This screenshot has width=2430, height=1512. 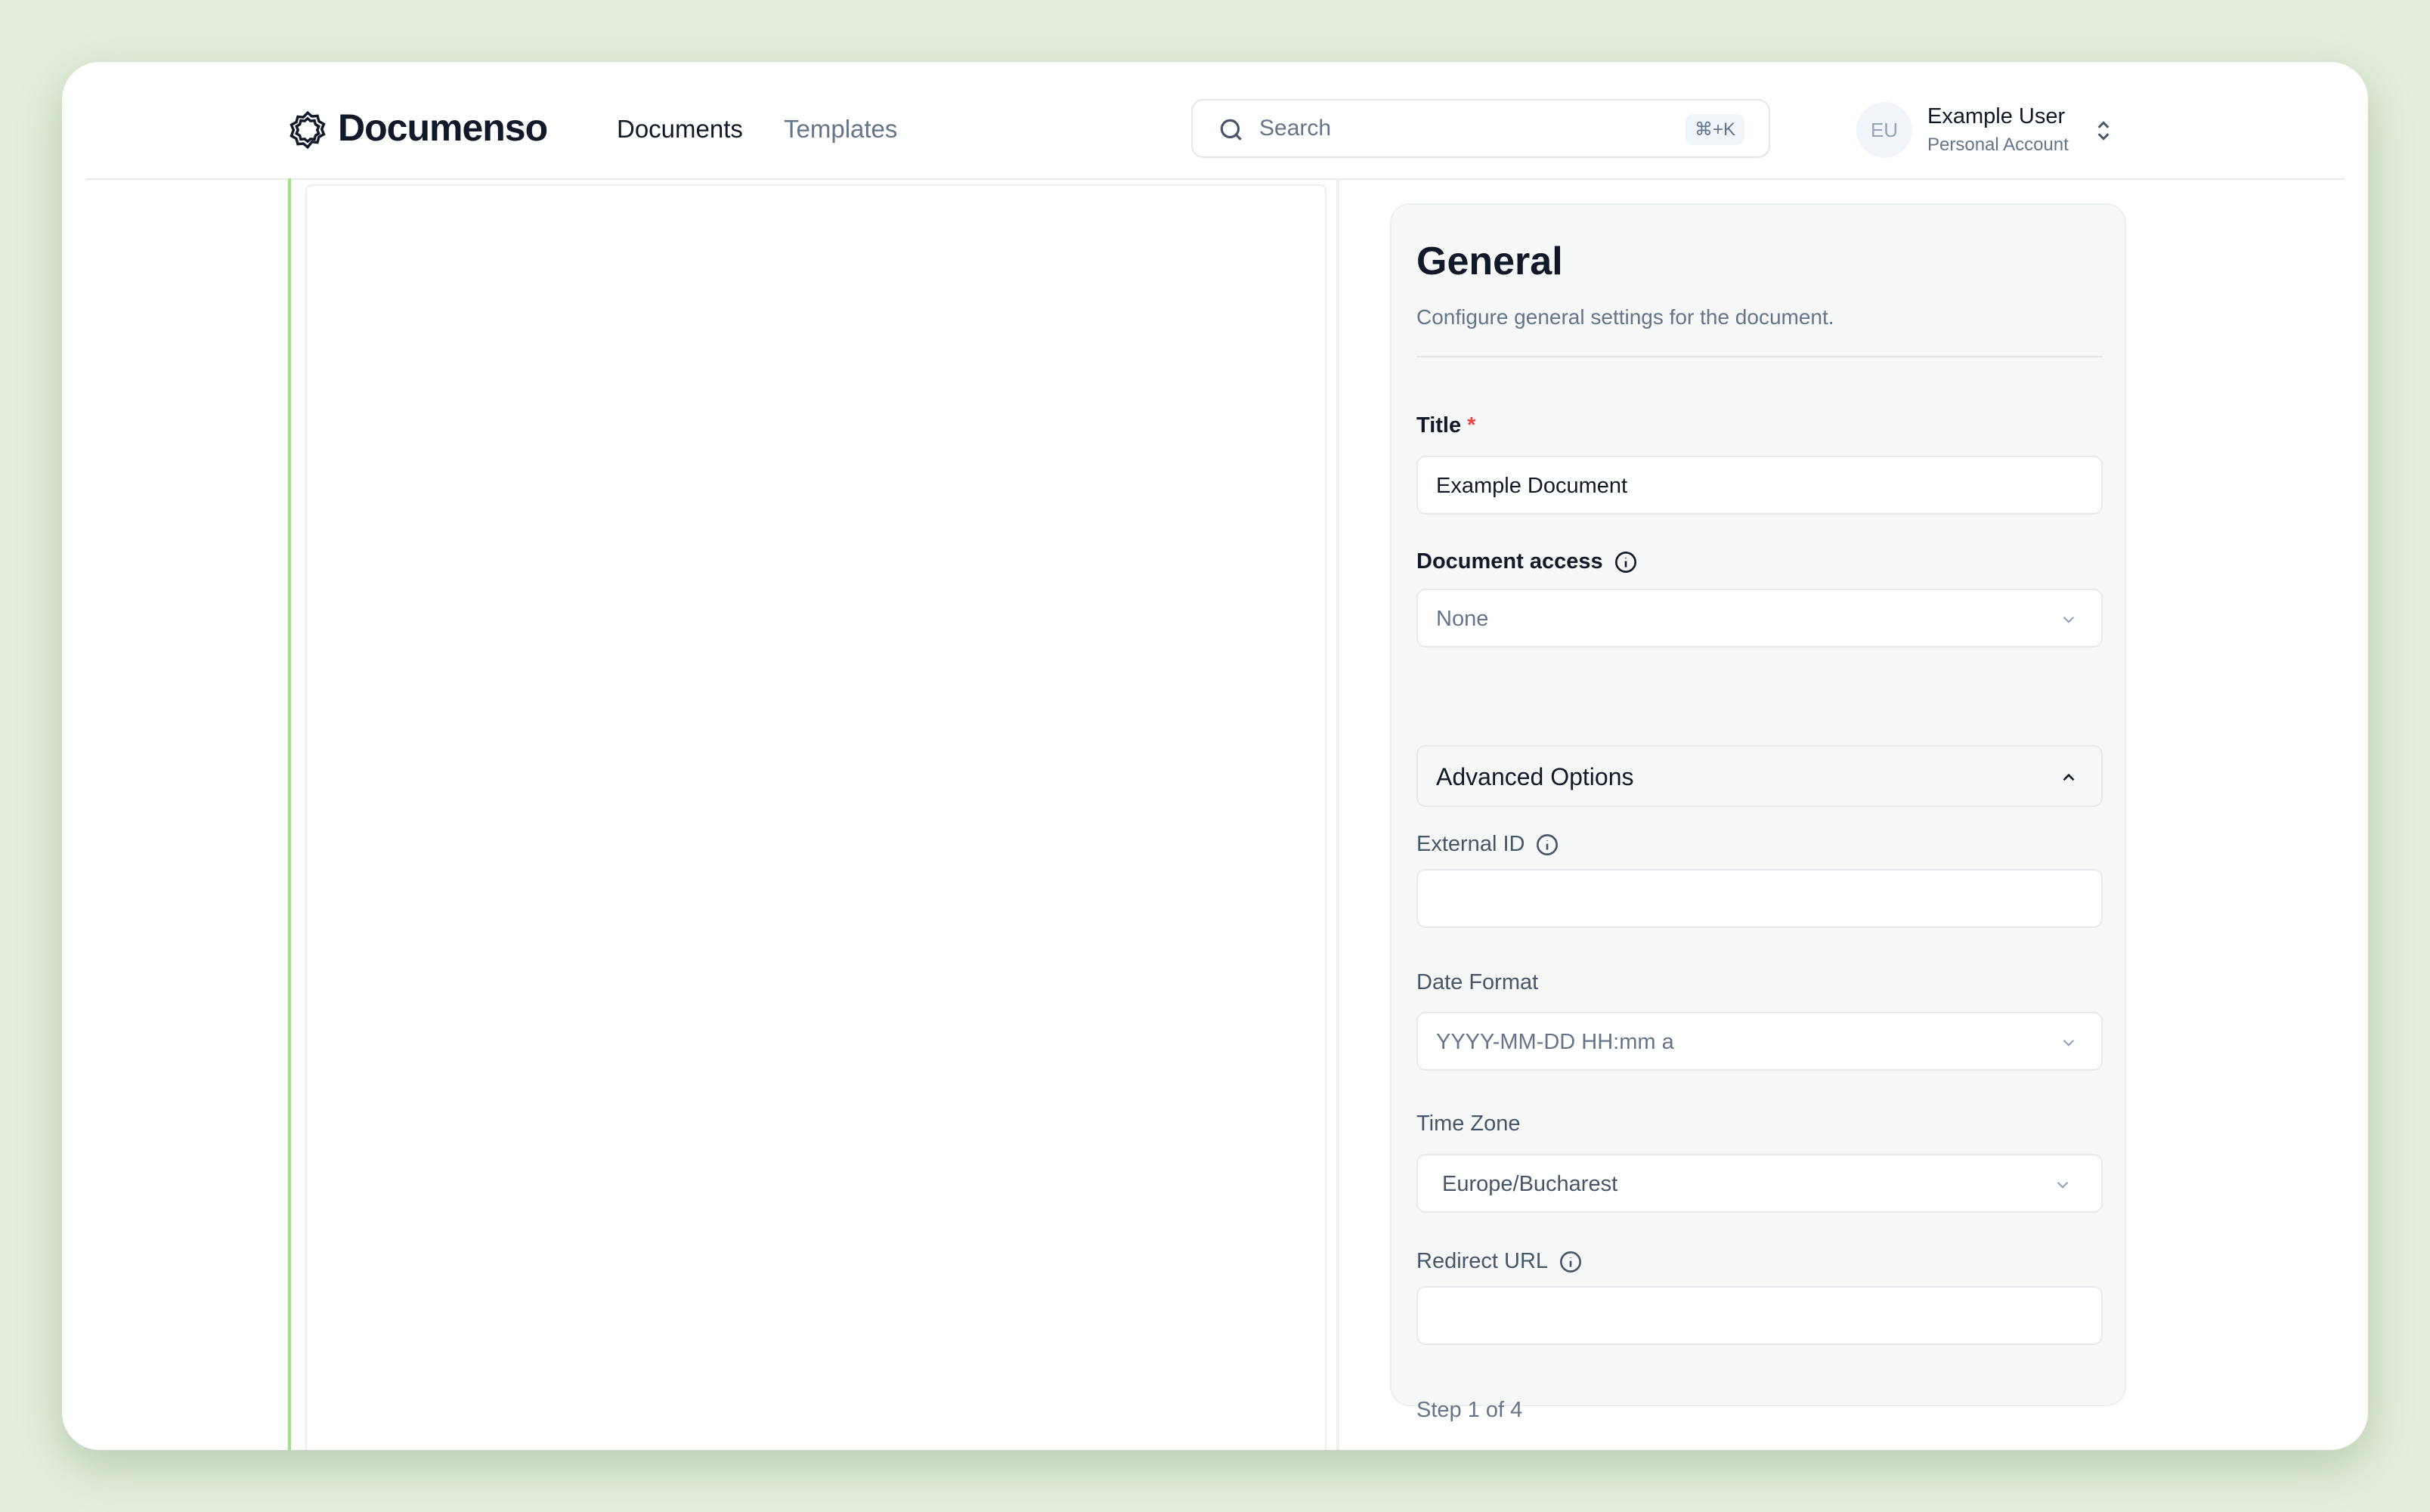 What do you see at coordinates (1555, 1042) in the screenshot?
I see `date-format-value: YYYY-MM-DD HH:mm a` at bounding box center [1555, 1042].